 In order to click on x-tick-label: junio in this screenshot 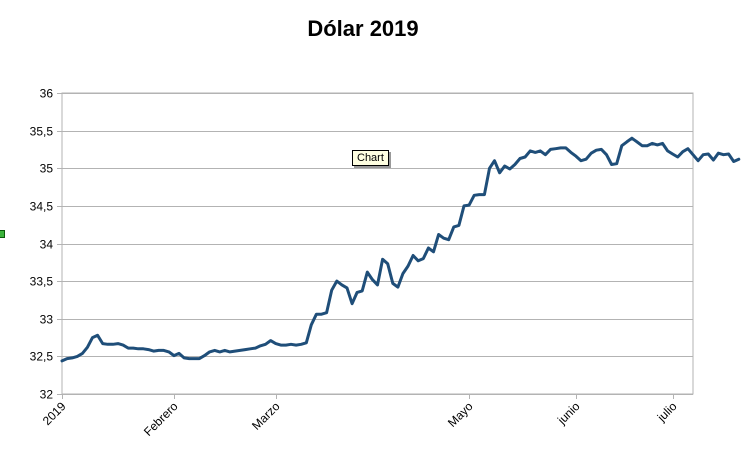, I will do `click(568, 413)`.